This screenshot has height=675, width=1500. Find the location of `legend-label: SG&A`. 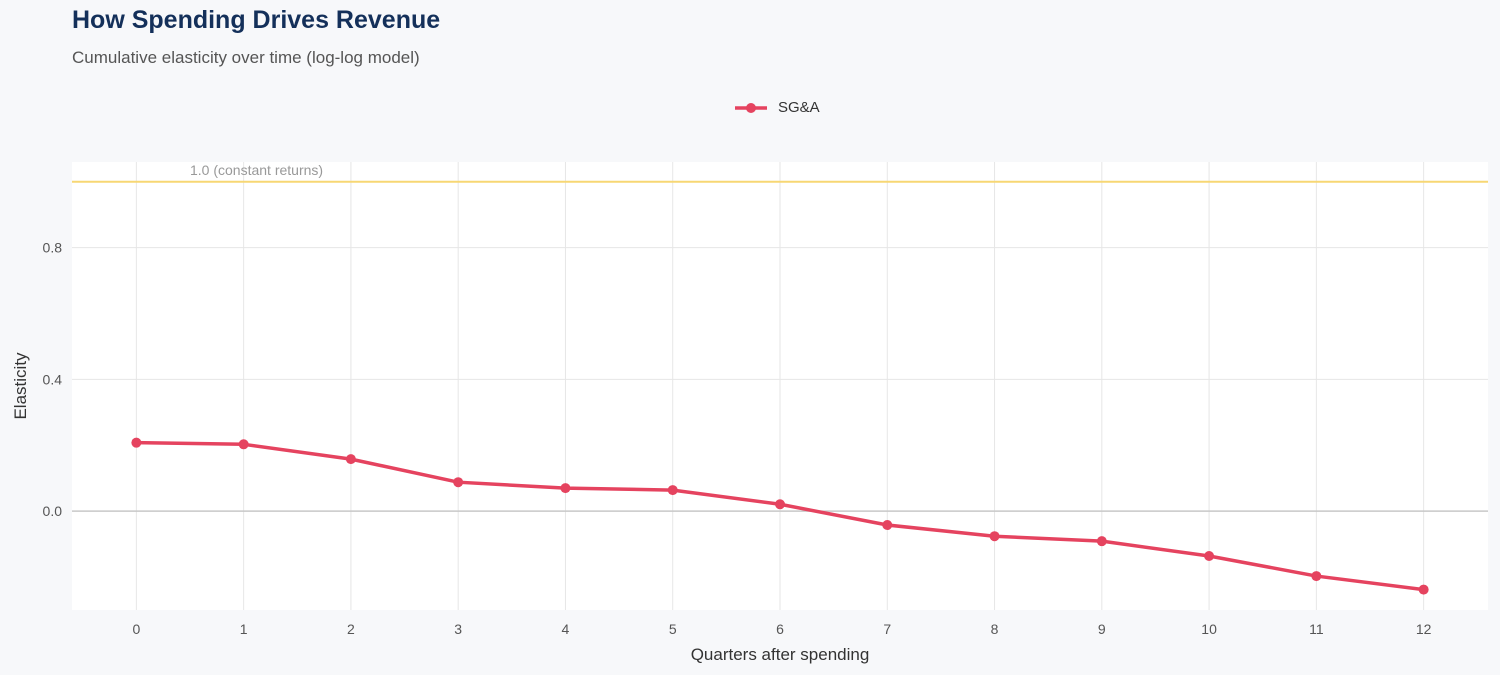

legend-label: SG&A is located at coordinates (799, 107).